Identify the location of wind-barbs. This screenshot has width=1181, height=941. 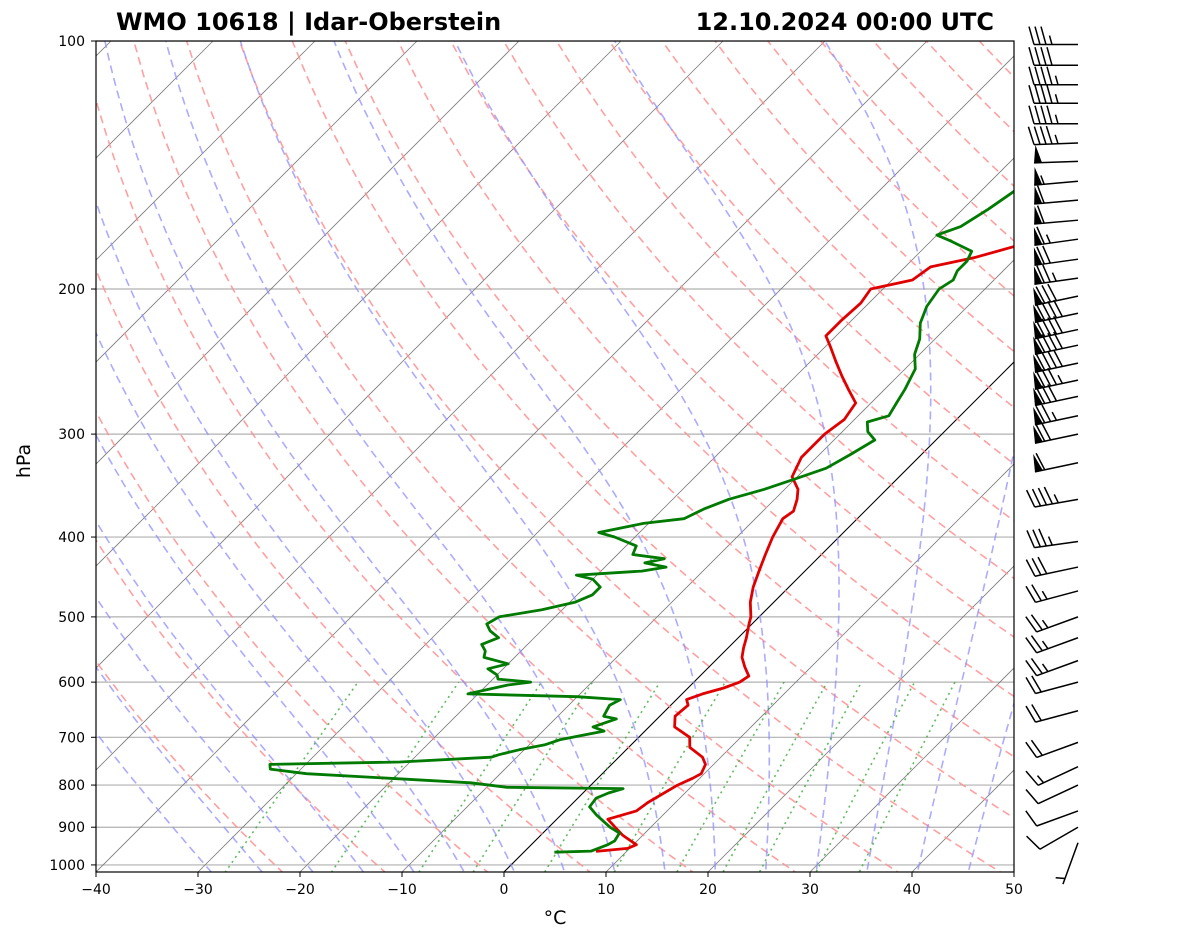
(1052, 455).